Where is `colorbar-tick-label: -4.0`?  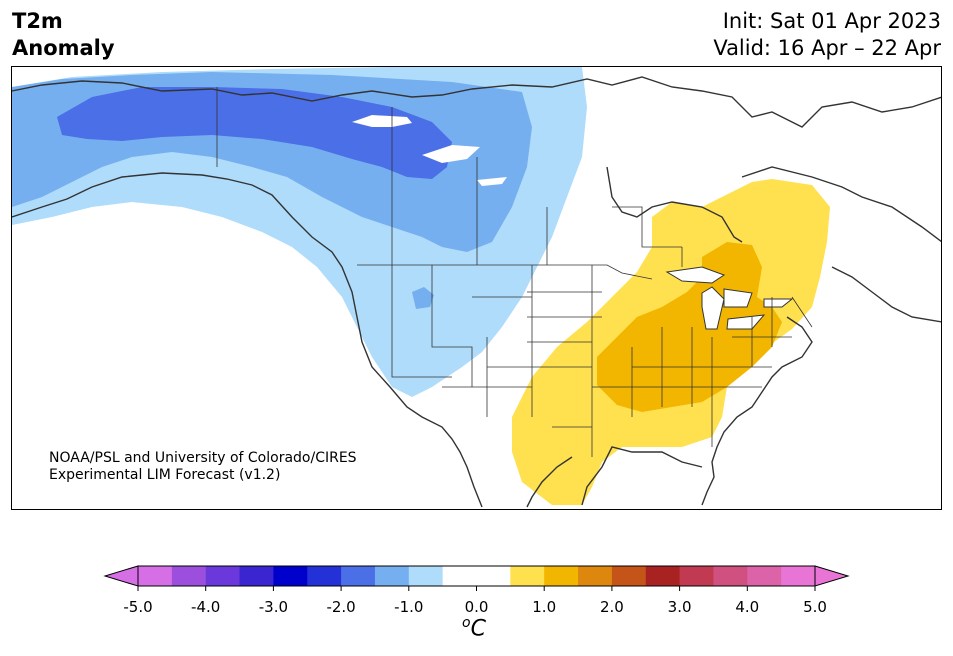 colorbar-tick-label: -4.0 is located at coordinates (205, 607).